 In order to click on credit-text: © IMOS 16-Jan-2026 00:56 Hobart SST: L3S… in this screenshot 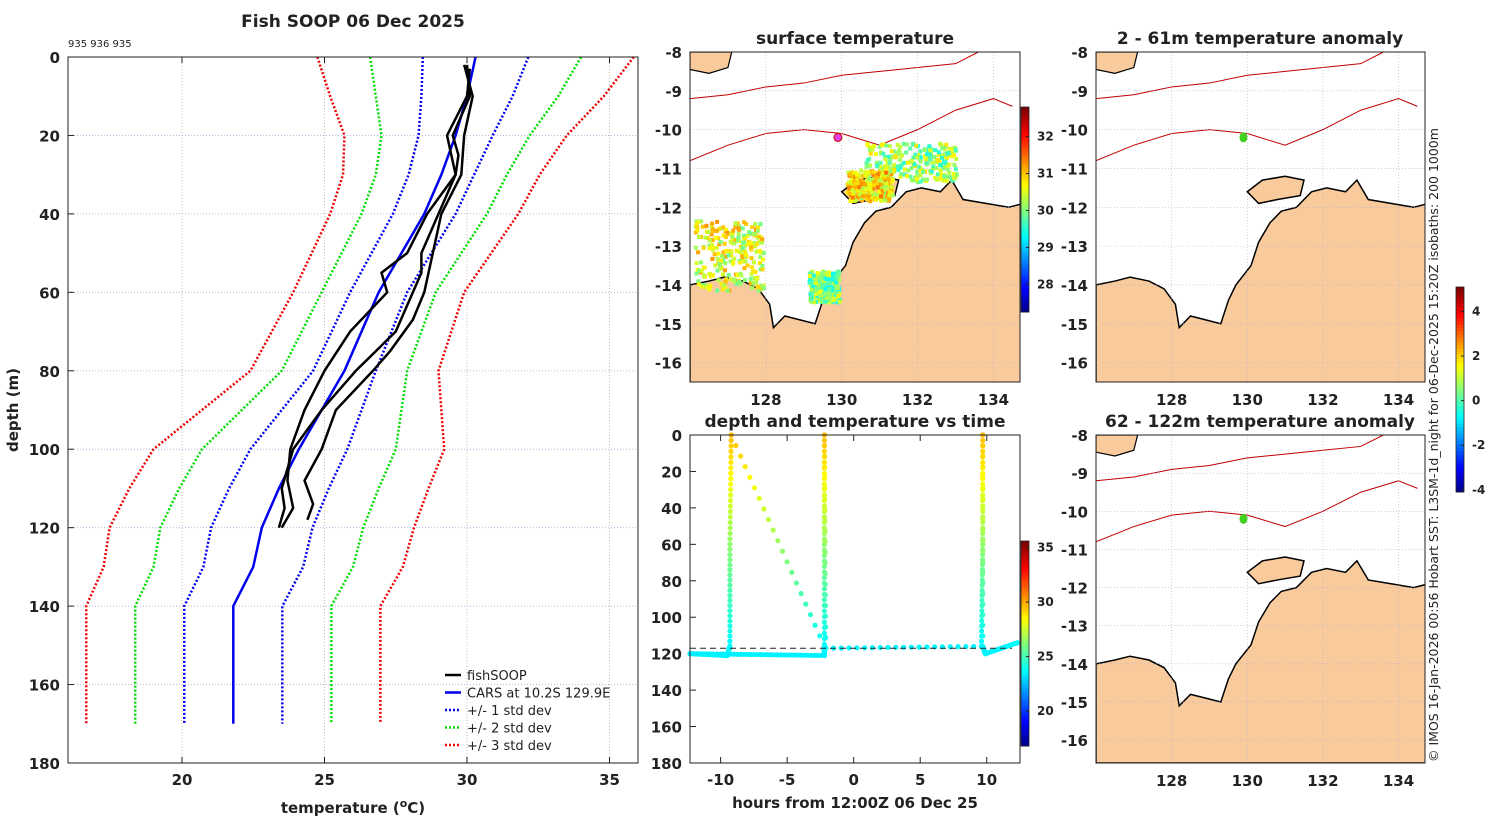, I will do `click(1433, 445)`.